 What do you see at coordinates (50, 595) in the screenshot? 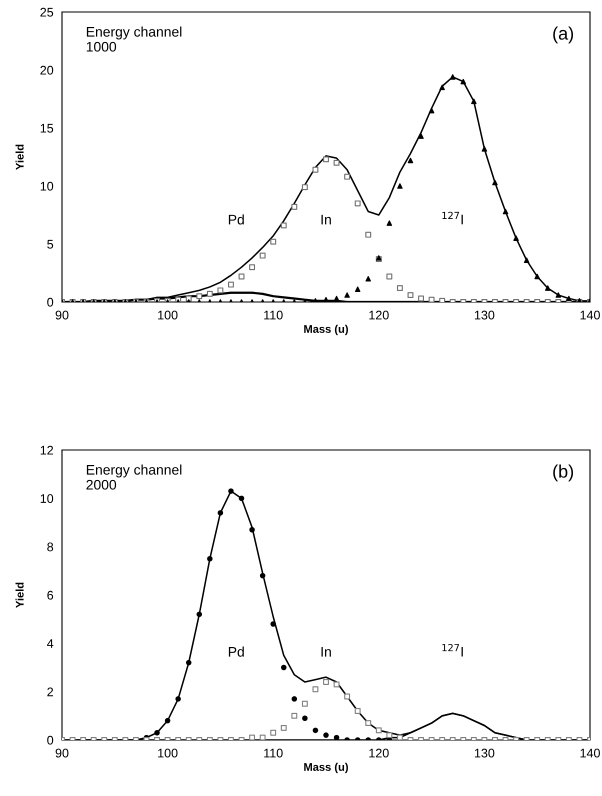
I see `y-tick-label: 6` at bounding box center [50, 595].